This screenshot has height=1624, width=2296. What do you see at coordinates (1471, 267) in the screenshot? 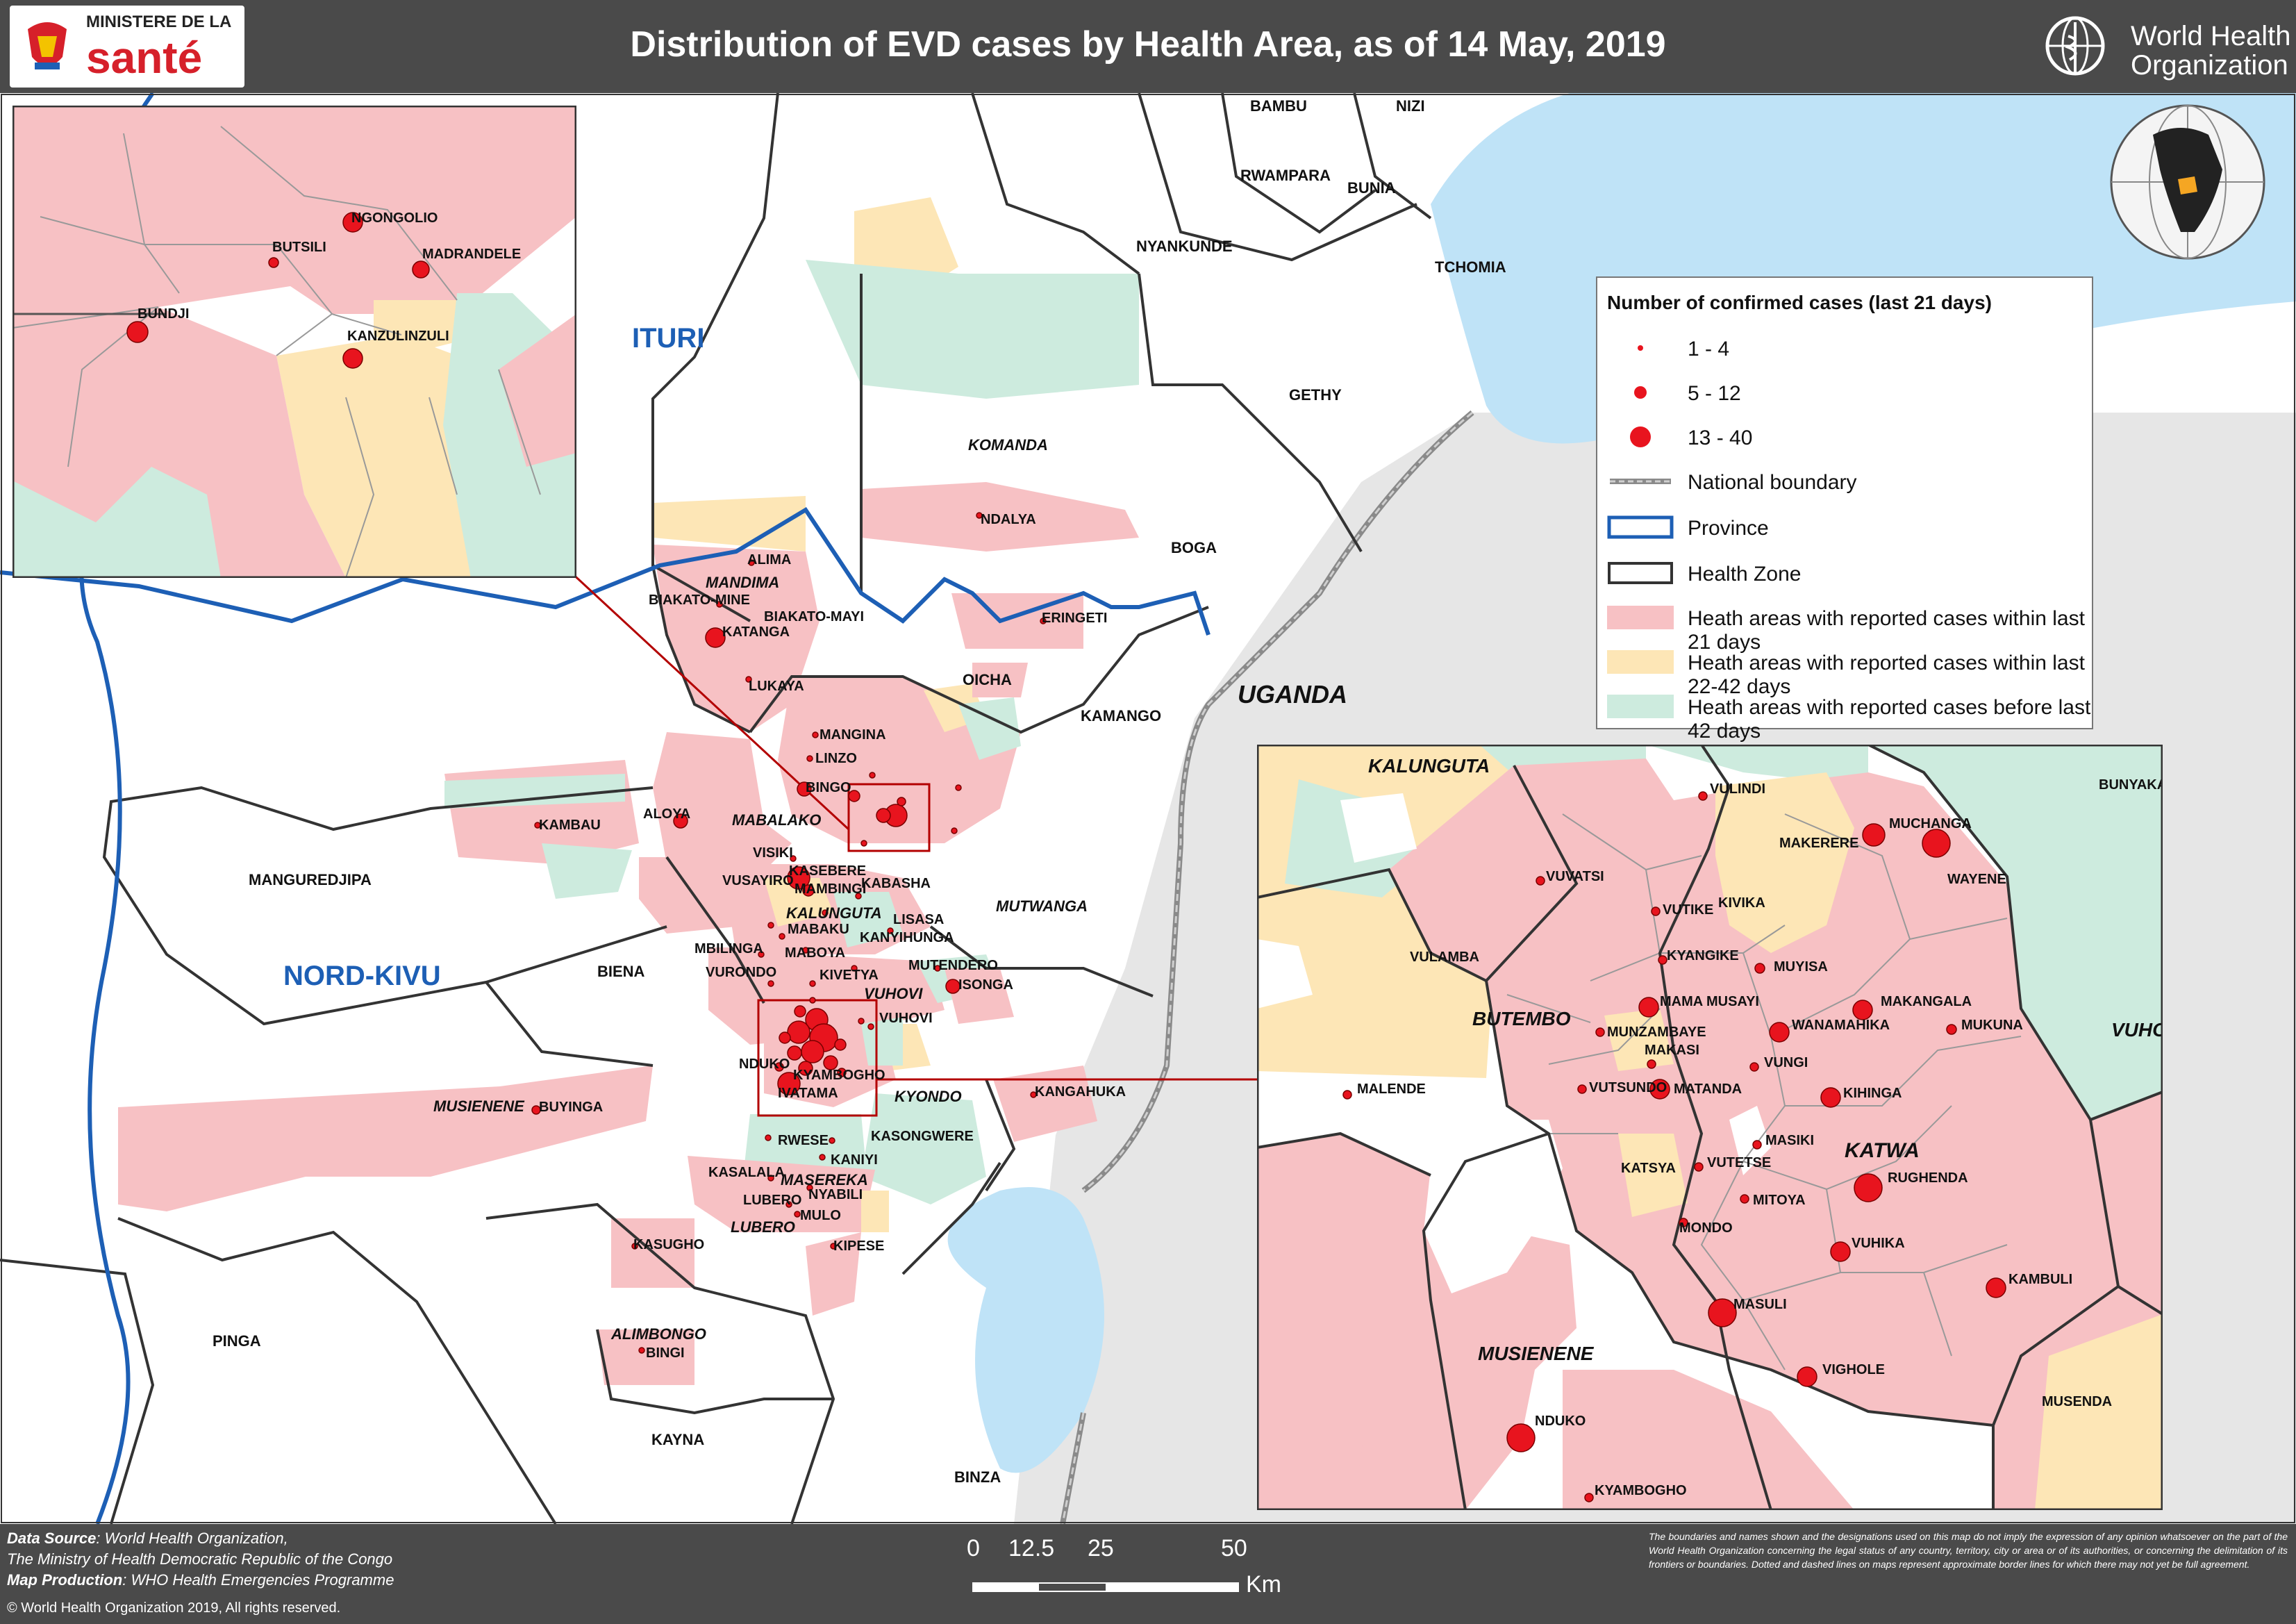
I see `zone-label: TCHOMIA` at bounding box center [1471, 267].